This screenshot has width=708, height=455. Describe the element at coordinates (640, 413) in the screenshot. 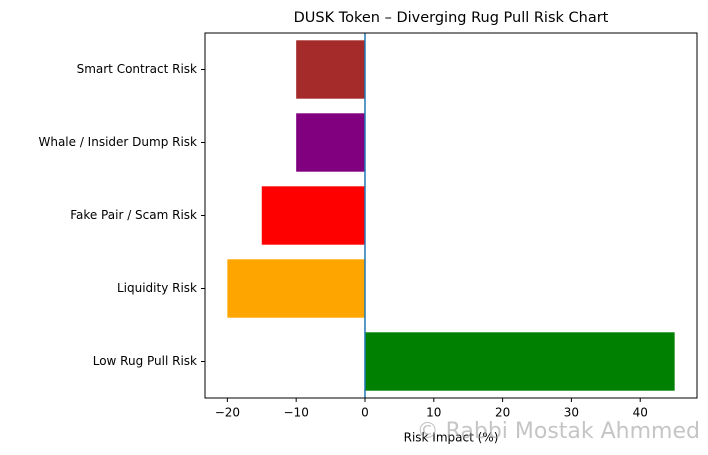

I see `x-tick-label: 40` at that location.